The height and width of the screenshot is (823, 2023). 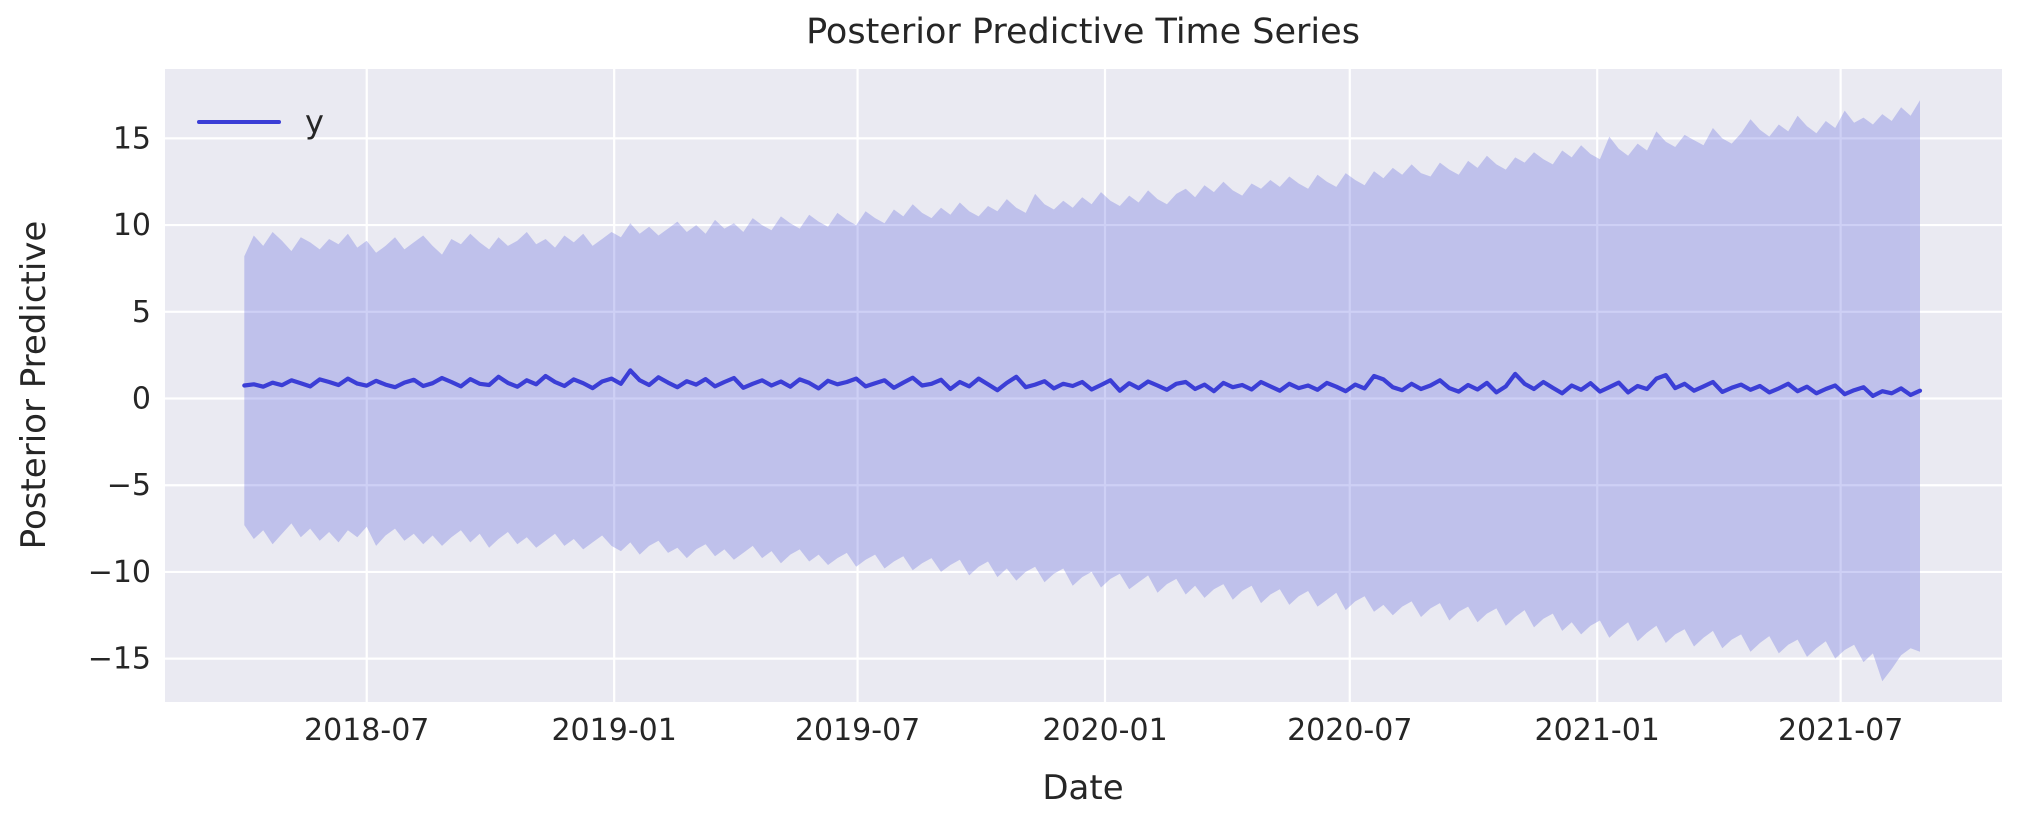 I want to click on y-axis-label: Posterior Predictive, so click(x=34, y=385).